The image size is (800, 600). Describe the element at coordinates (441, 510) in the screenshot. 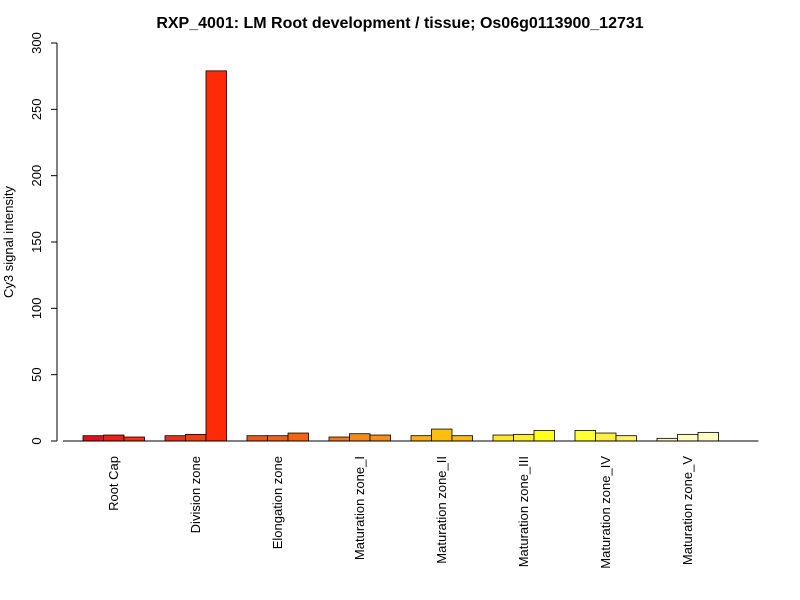

I see `x-category-label: Maturation zone_II` at that location.